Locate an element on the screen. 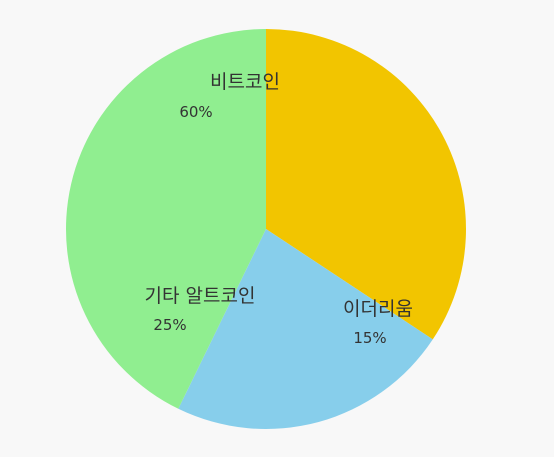 The height and width of the screenshot is (457, 554). slice-value-ethereum: 15% is located at coordinates (369, 338).